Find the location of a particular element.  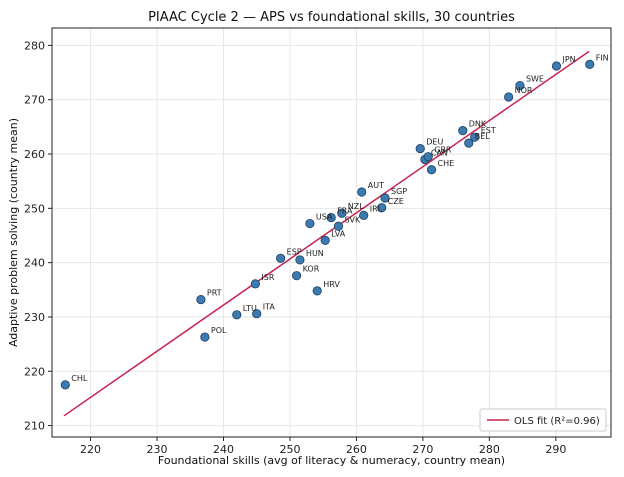

legend-box is located at coordinates (543, 420).